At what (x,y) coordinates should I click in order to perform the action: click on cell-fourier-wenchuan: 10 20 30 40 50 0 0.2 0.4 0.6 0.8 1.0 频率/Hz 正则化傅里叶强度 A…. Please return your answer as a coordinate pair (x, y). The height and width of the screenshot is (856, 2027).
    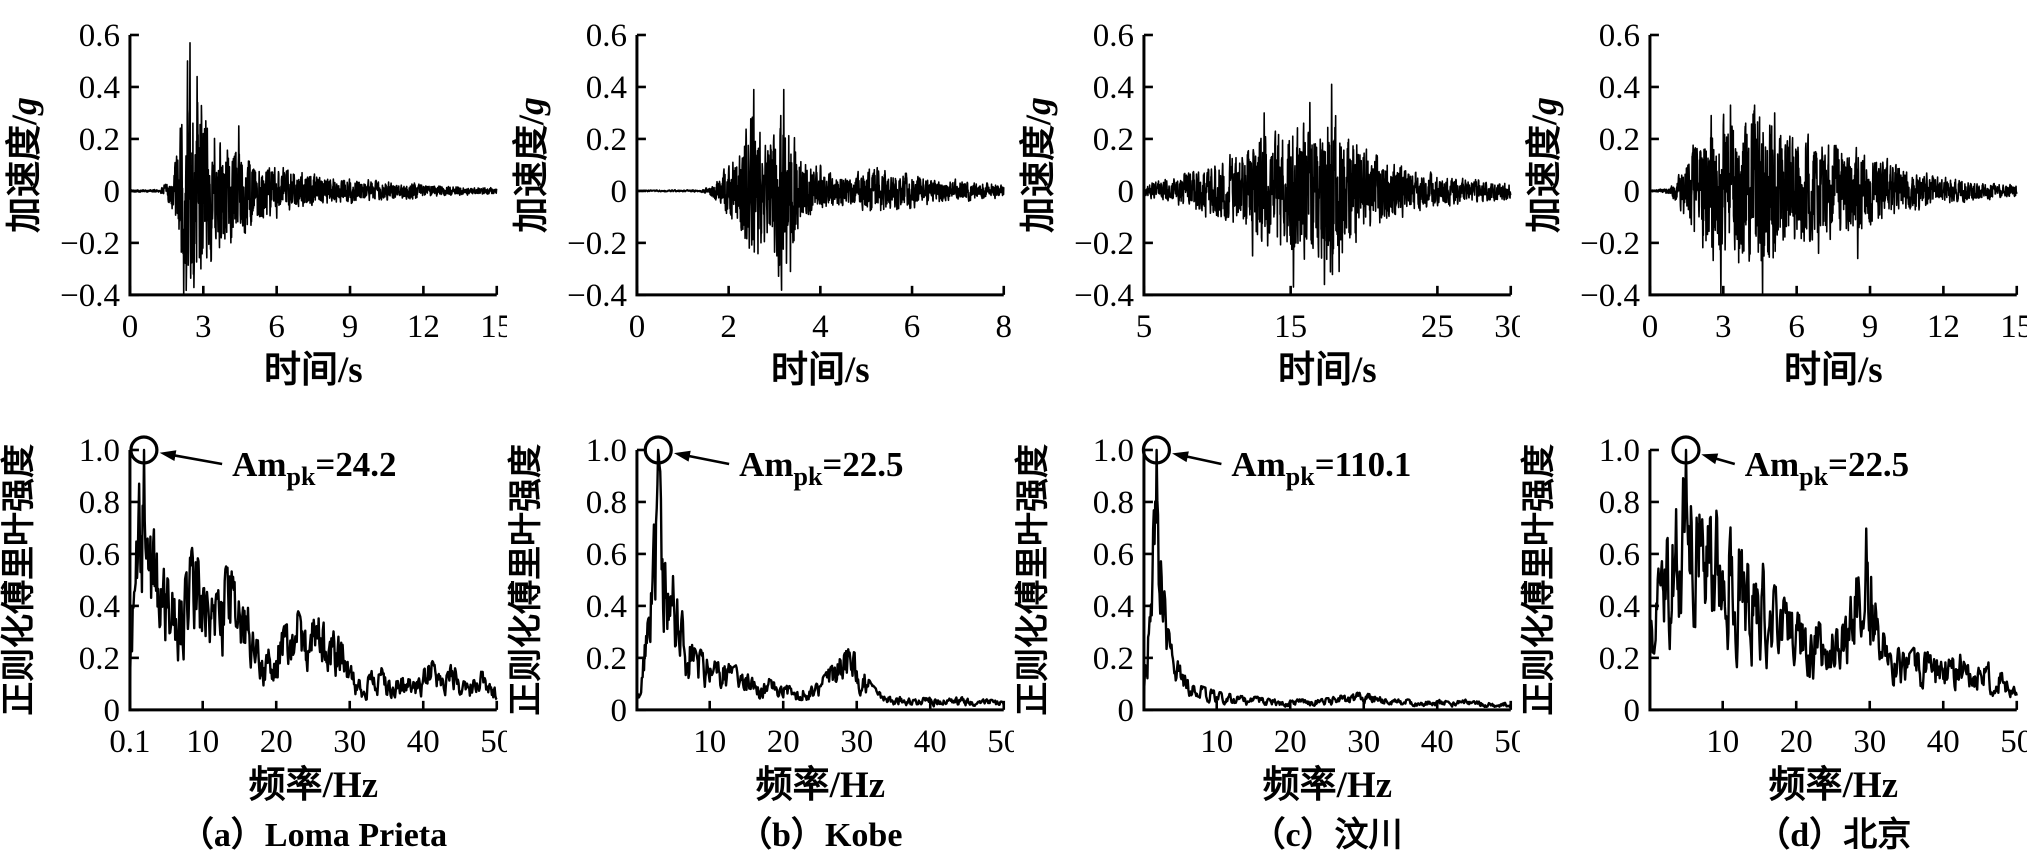
    Looking at the image, I should click on (1267, 627).